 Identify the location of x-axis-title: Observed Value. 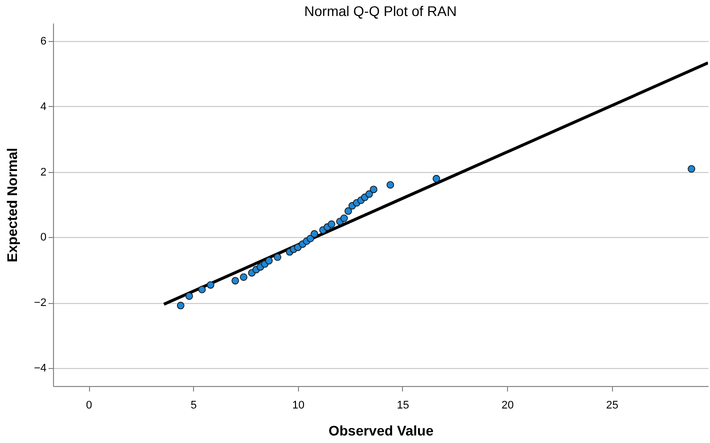
(381, 430).